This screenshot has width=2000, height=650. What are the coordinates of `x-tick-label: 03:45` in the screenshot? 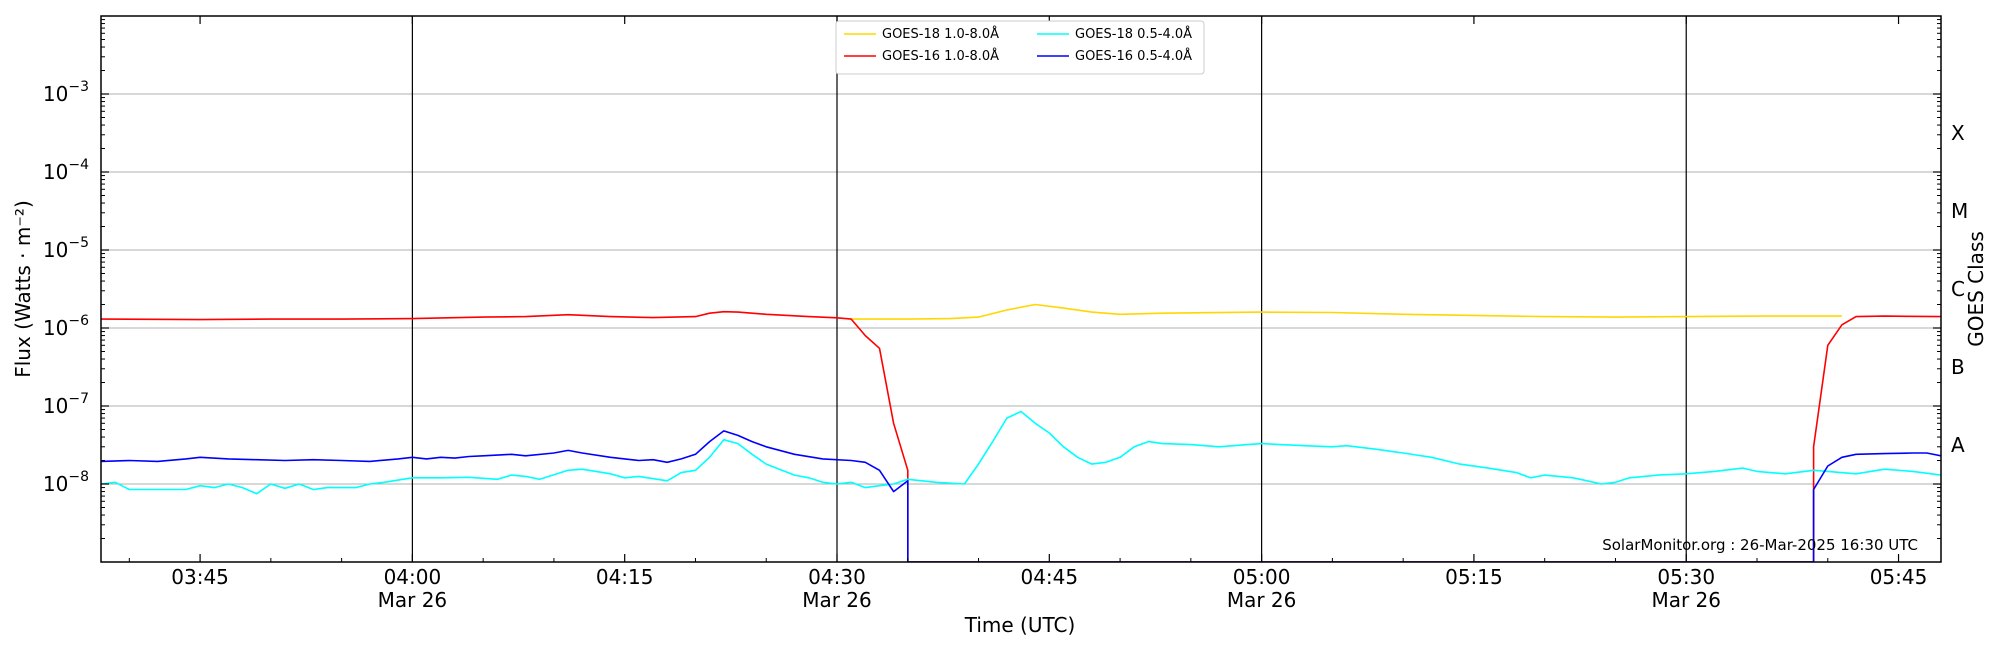 It's located at (200, 577).